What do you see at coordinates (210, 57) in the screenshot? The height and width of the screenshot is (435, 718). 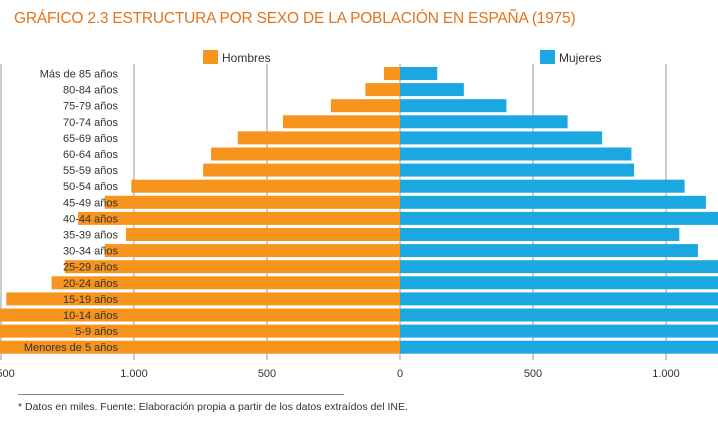 I see `legend-hombres-swatch` at bounding box center [210, 57].